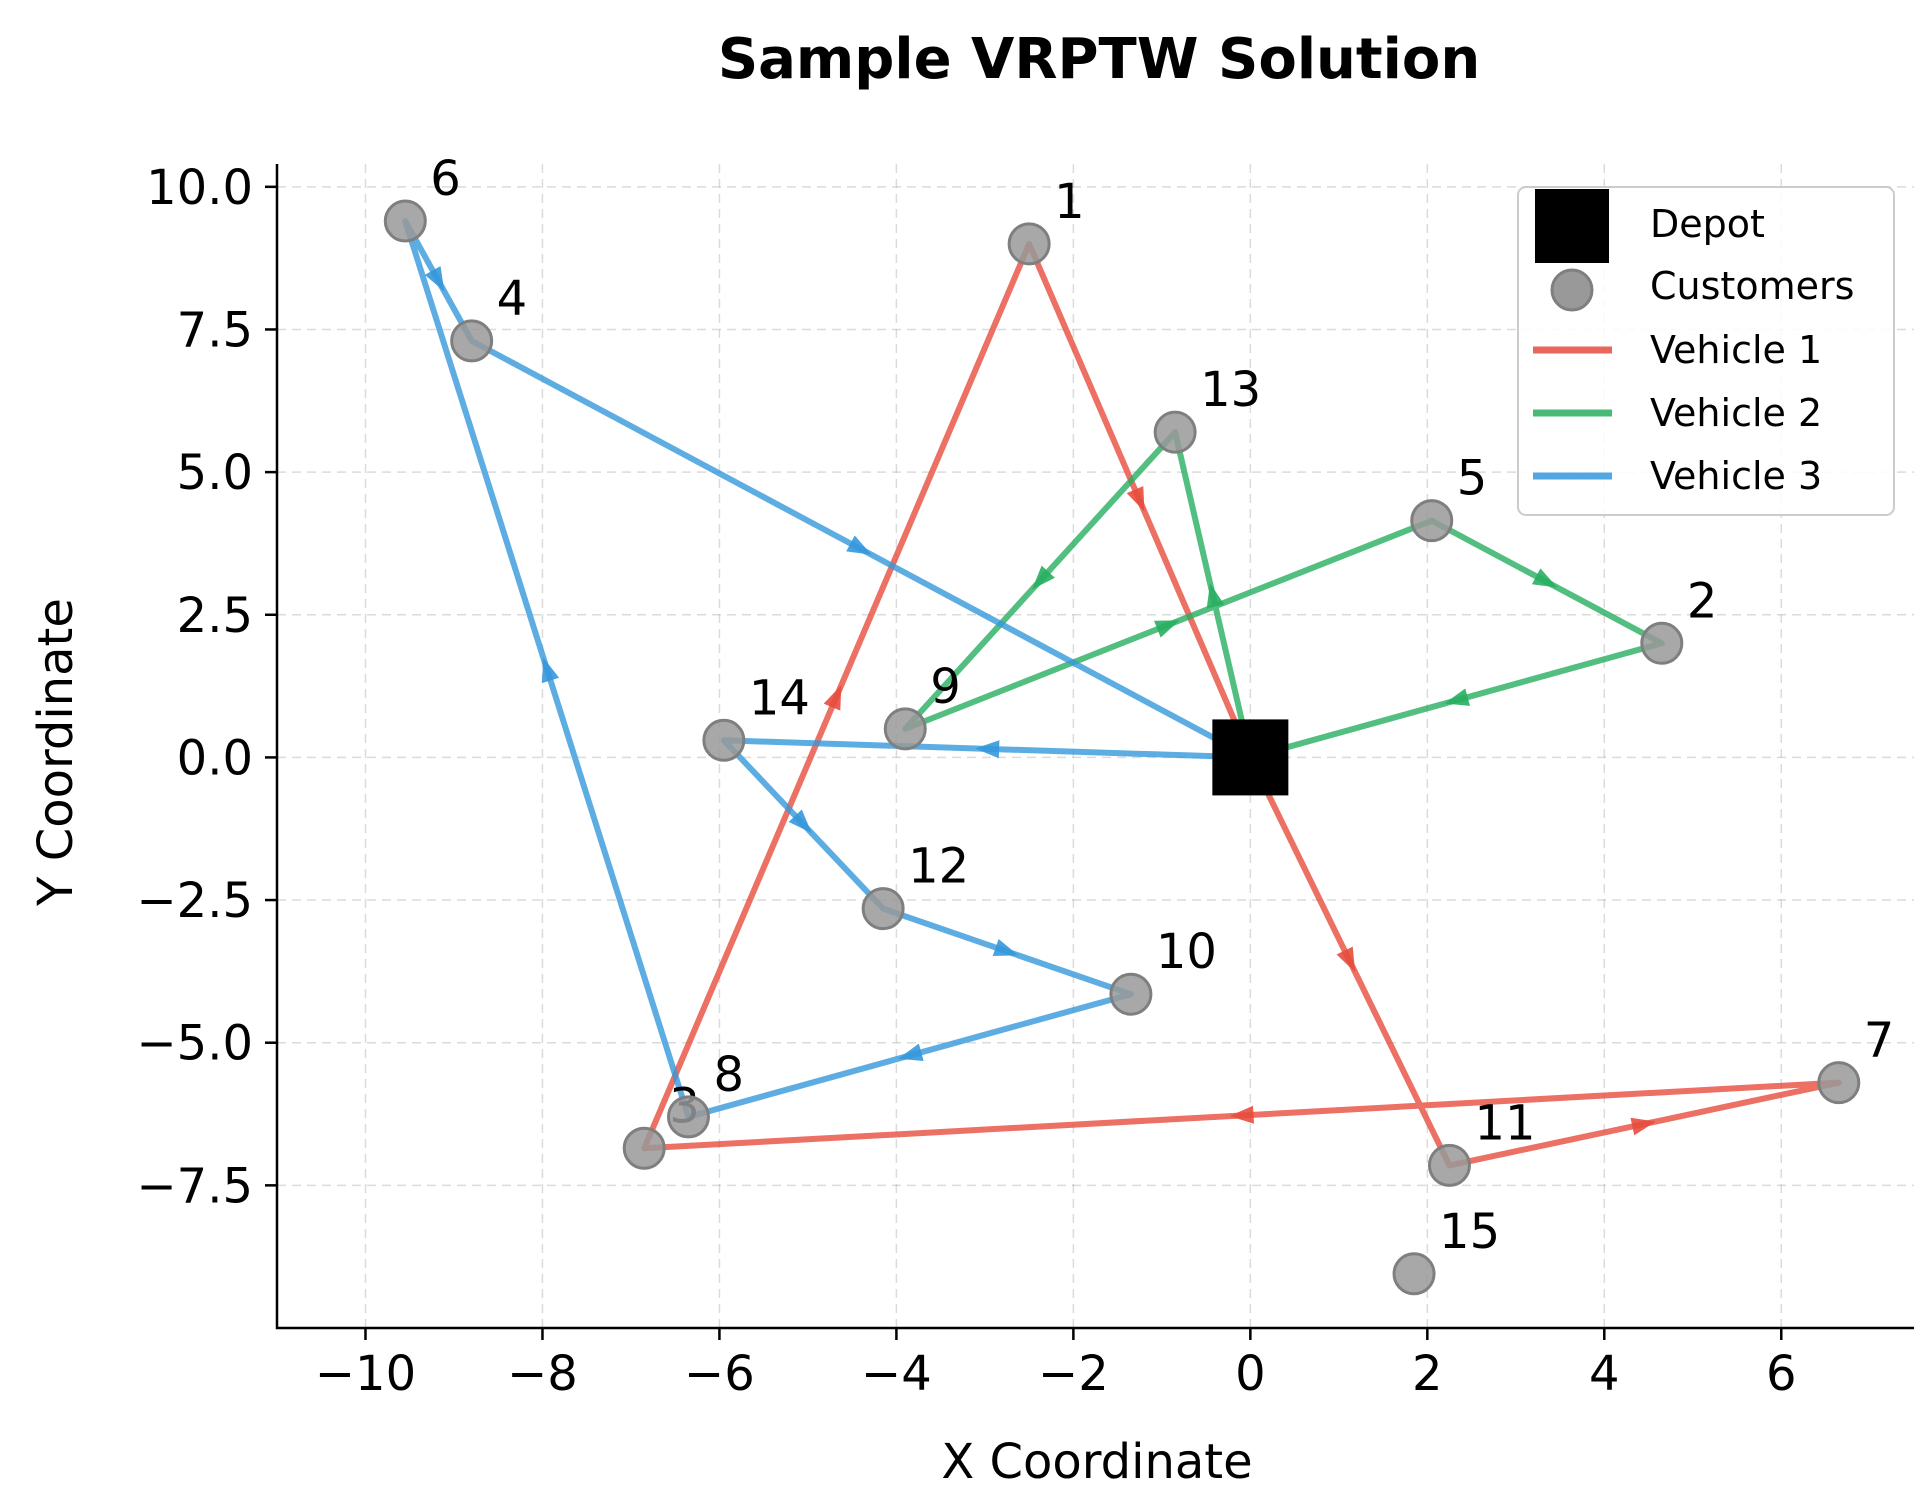 The height and width of the screenshot is (1510, 1932). What do you see at coordinates (194, 1186) in the screenshot?
I see `y-tick-label: −7.5` at bounding box center [194, 1186].